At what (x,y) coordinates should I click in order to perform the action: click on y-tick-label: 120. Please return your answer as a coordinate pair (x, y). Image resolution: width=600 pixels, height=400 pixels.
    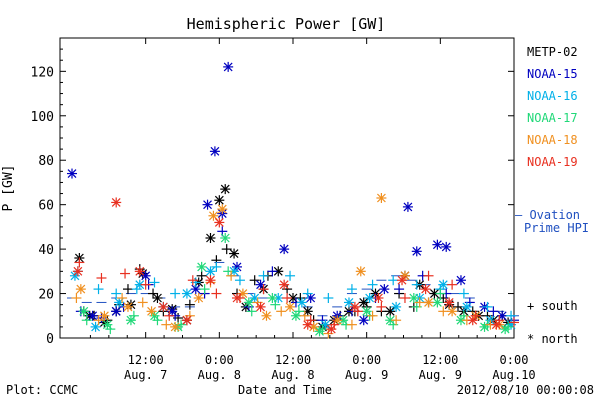
    Looking at the image, I should click on (42, 72).